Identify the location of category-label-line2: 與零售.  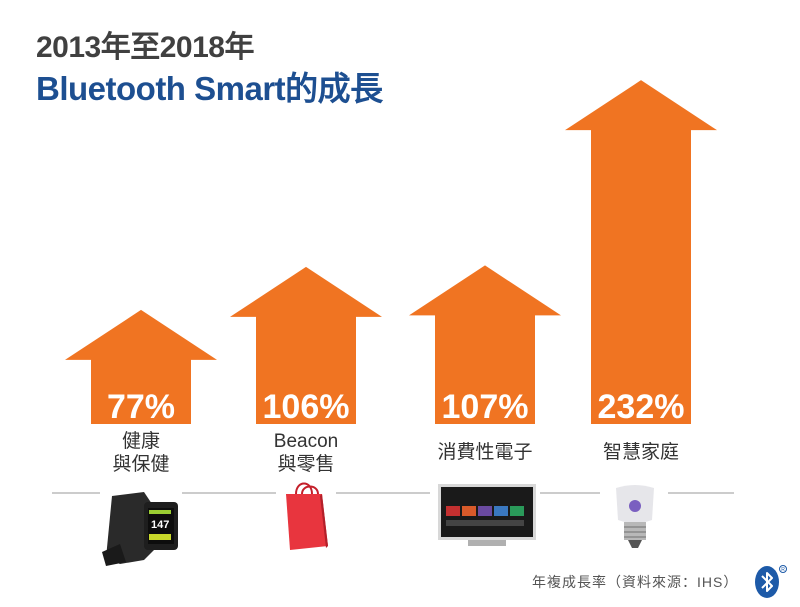
(306, 464).